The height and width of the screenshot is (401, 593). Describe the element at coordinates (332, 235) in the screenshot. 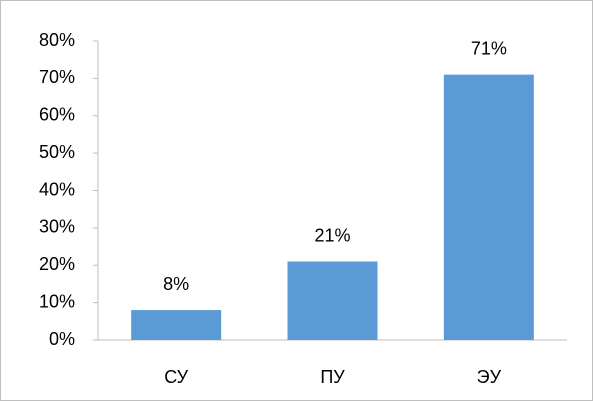

I see `data-label: 21%` at that location.